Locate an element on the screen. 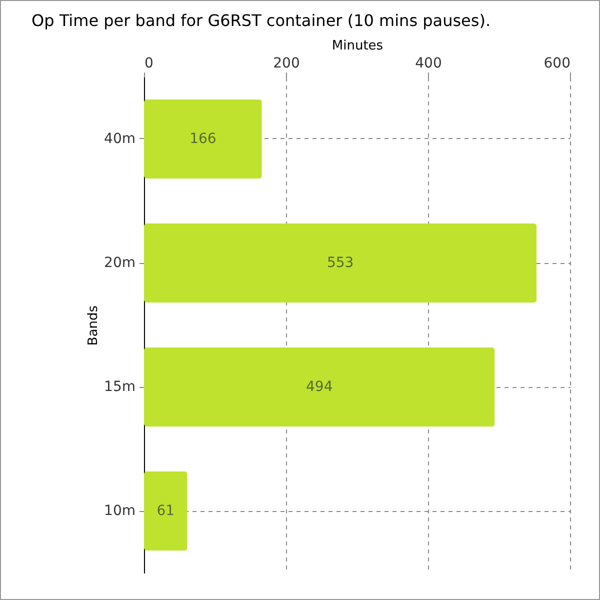 Image resolution: width=600 pixels, height=600 pixels. y-tick-label: 20m is located at coordinates (120, 263).